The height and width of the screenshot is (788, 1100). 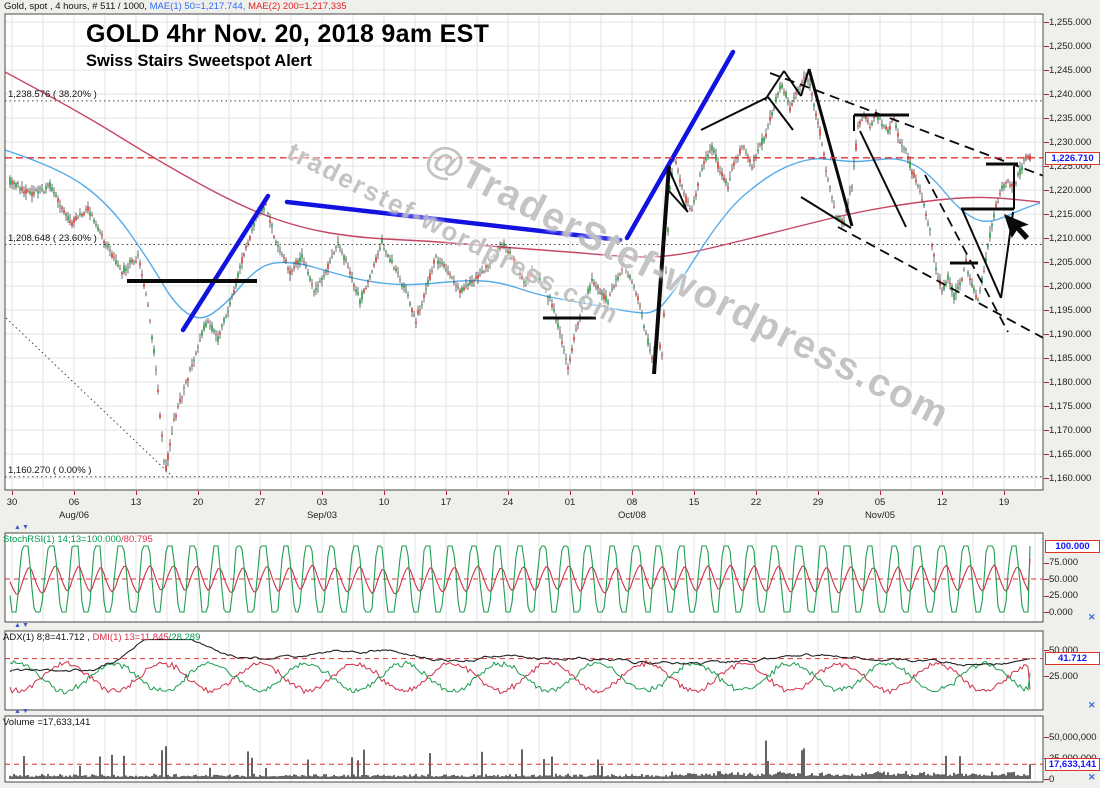 What do you see at coordinates (694, 502) in the screenshot?
I see `date-axis-label: 15` at bounding box center [694, 502].